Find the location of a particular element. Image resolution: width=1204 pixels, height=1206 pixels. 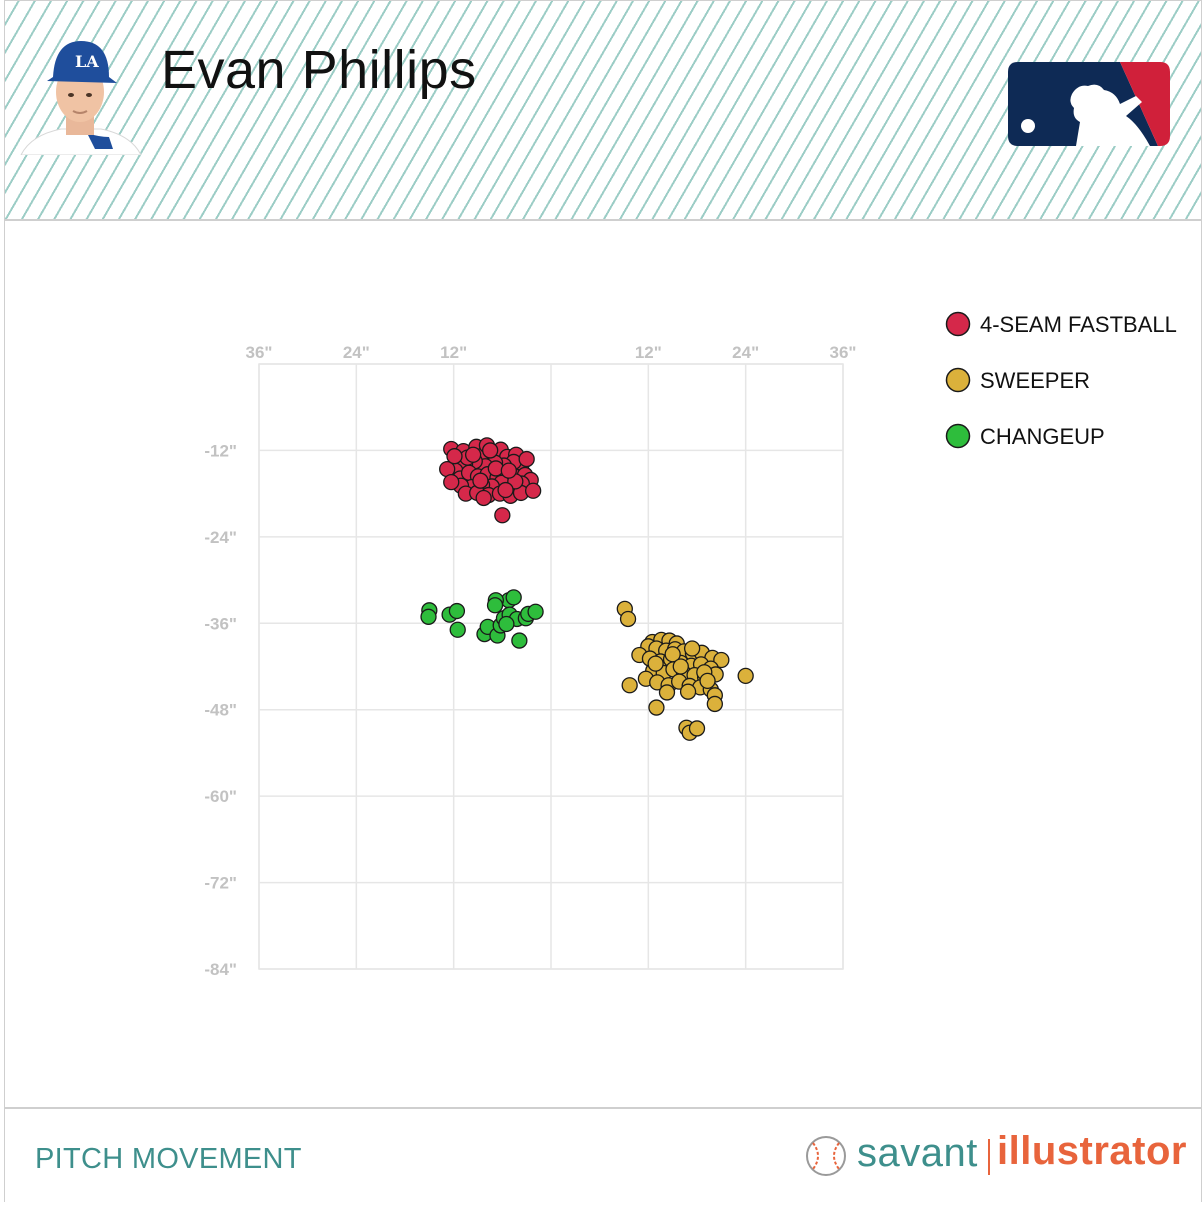

dodgers-cap-icon is located at coordinates (82, 62).